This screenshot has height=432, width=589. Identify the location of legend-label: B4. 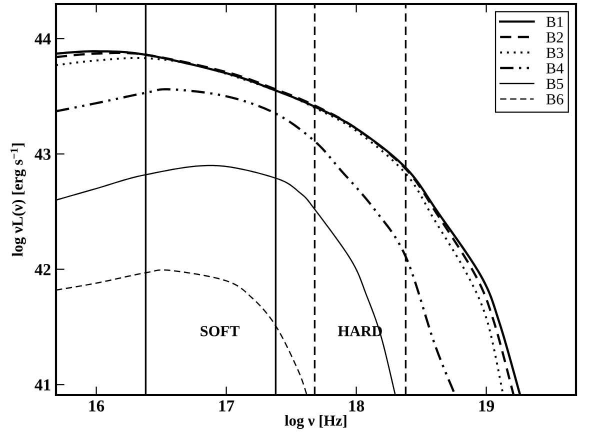
(555, 68).